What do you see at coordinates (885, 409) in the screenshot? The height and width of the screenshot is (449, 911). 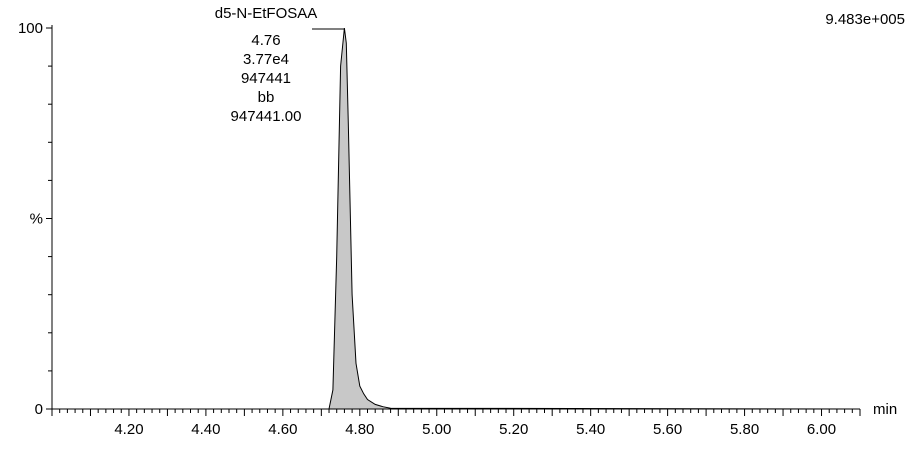 I see `x-axis-unit-label: min` at bounding box center [885, 409].